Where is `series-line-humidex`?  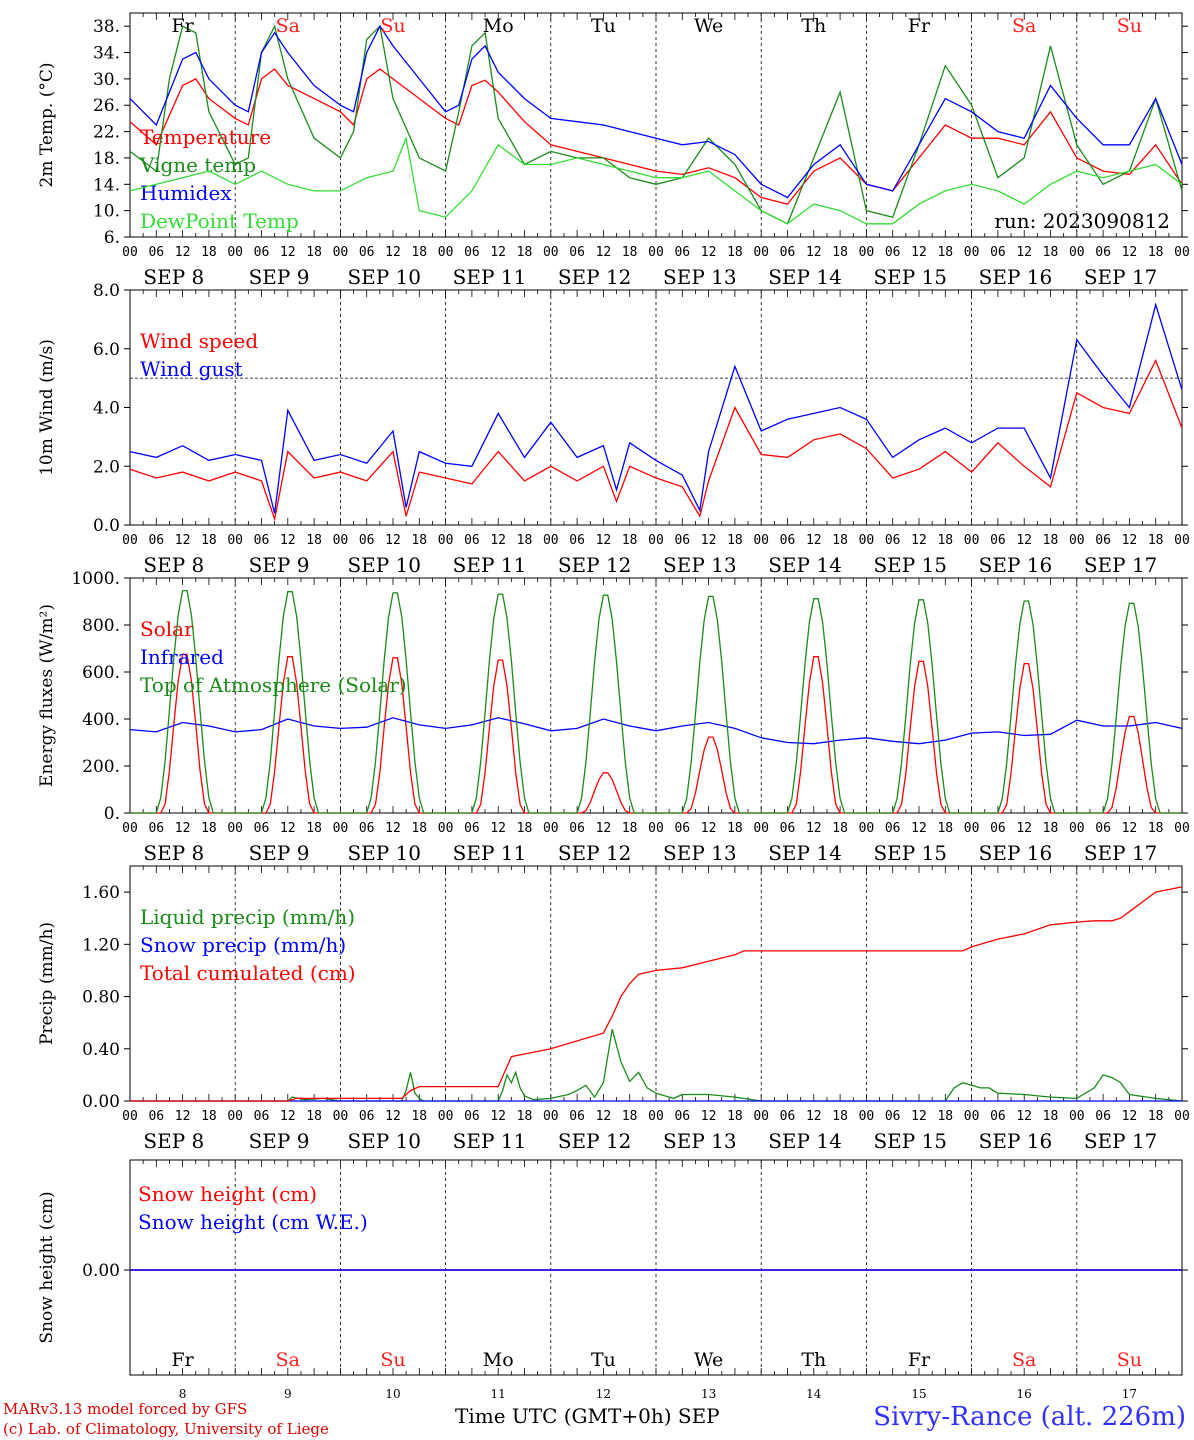
series-line-humidex is located at coordinates (656, 111).